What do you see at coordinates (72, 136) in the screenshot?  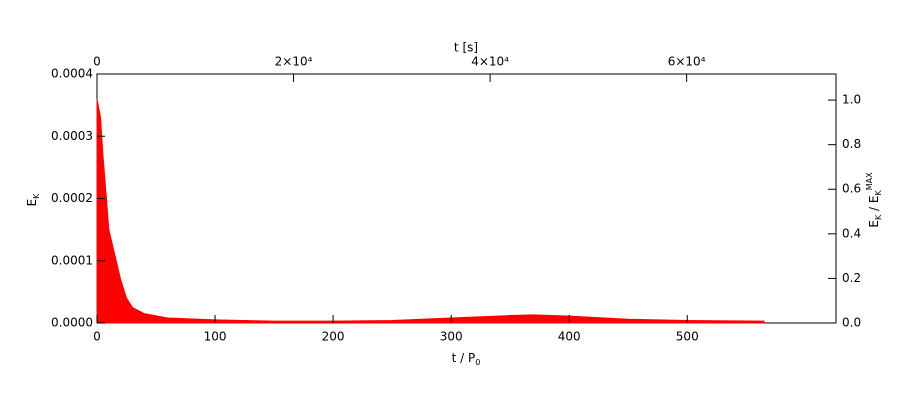 I see `y-tick-label: 0.0003` at bounding box center [72, 136].